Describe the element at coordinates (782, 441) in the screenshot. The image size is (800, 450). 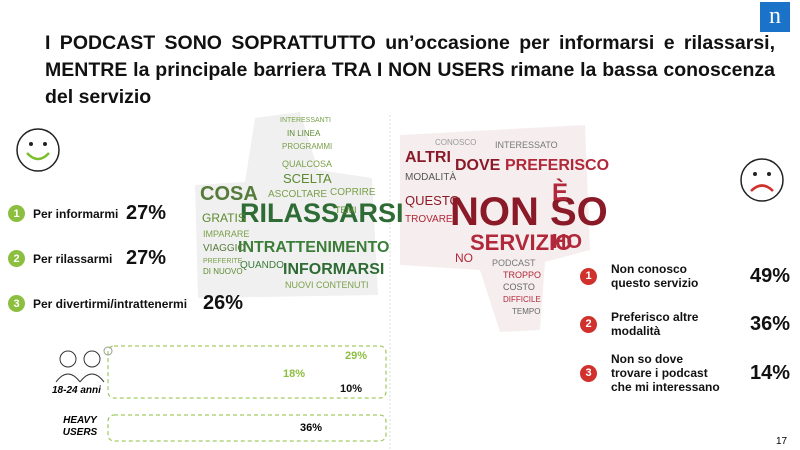
I see `page-number: 17` at that location.